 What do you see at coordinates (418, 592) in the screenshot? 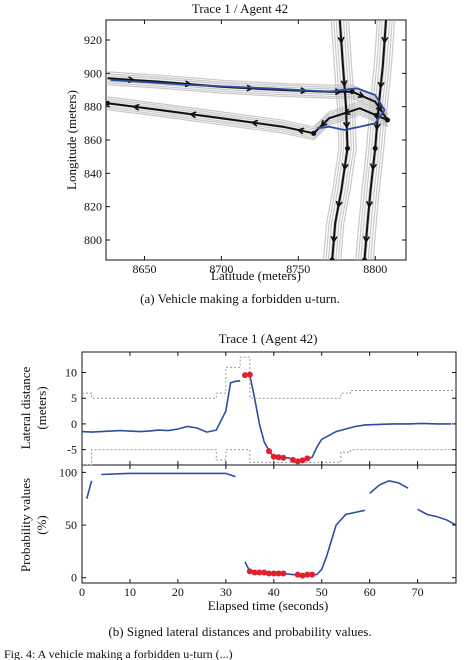
I see `x-tick-label: 70` at bounding box center [418, 592].